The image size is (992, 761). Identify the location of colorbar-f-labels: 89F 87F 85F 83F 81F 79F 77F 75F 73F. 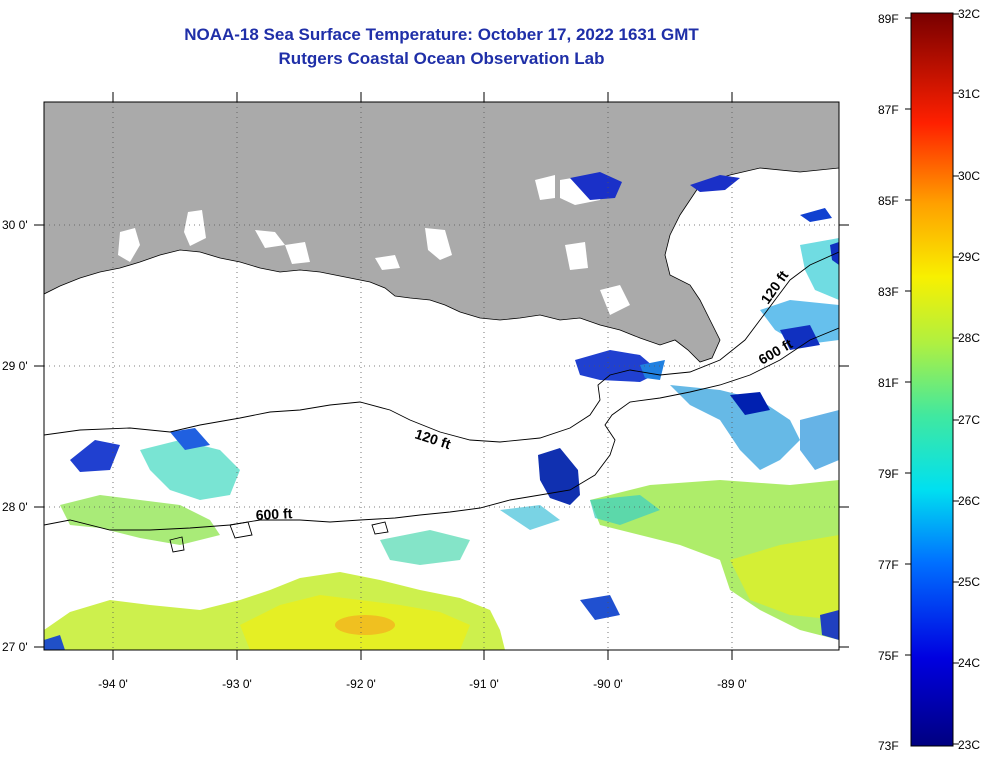
(888, 382).